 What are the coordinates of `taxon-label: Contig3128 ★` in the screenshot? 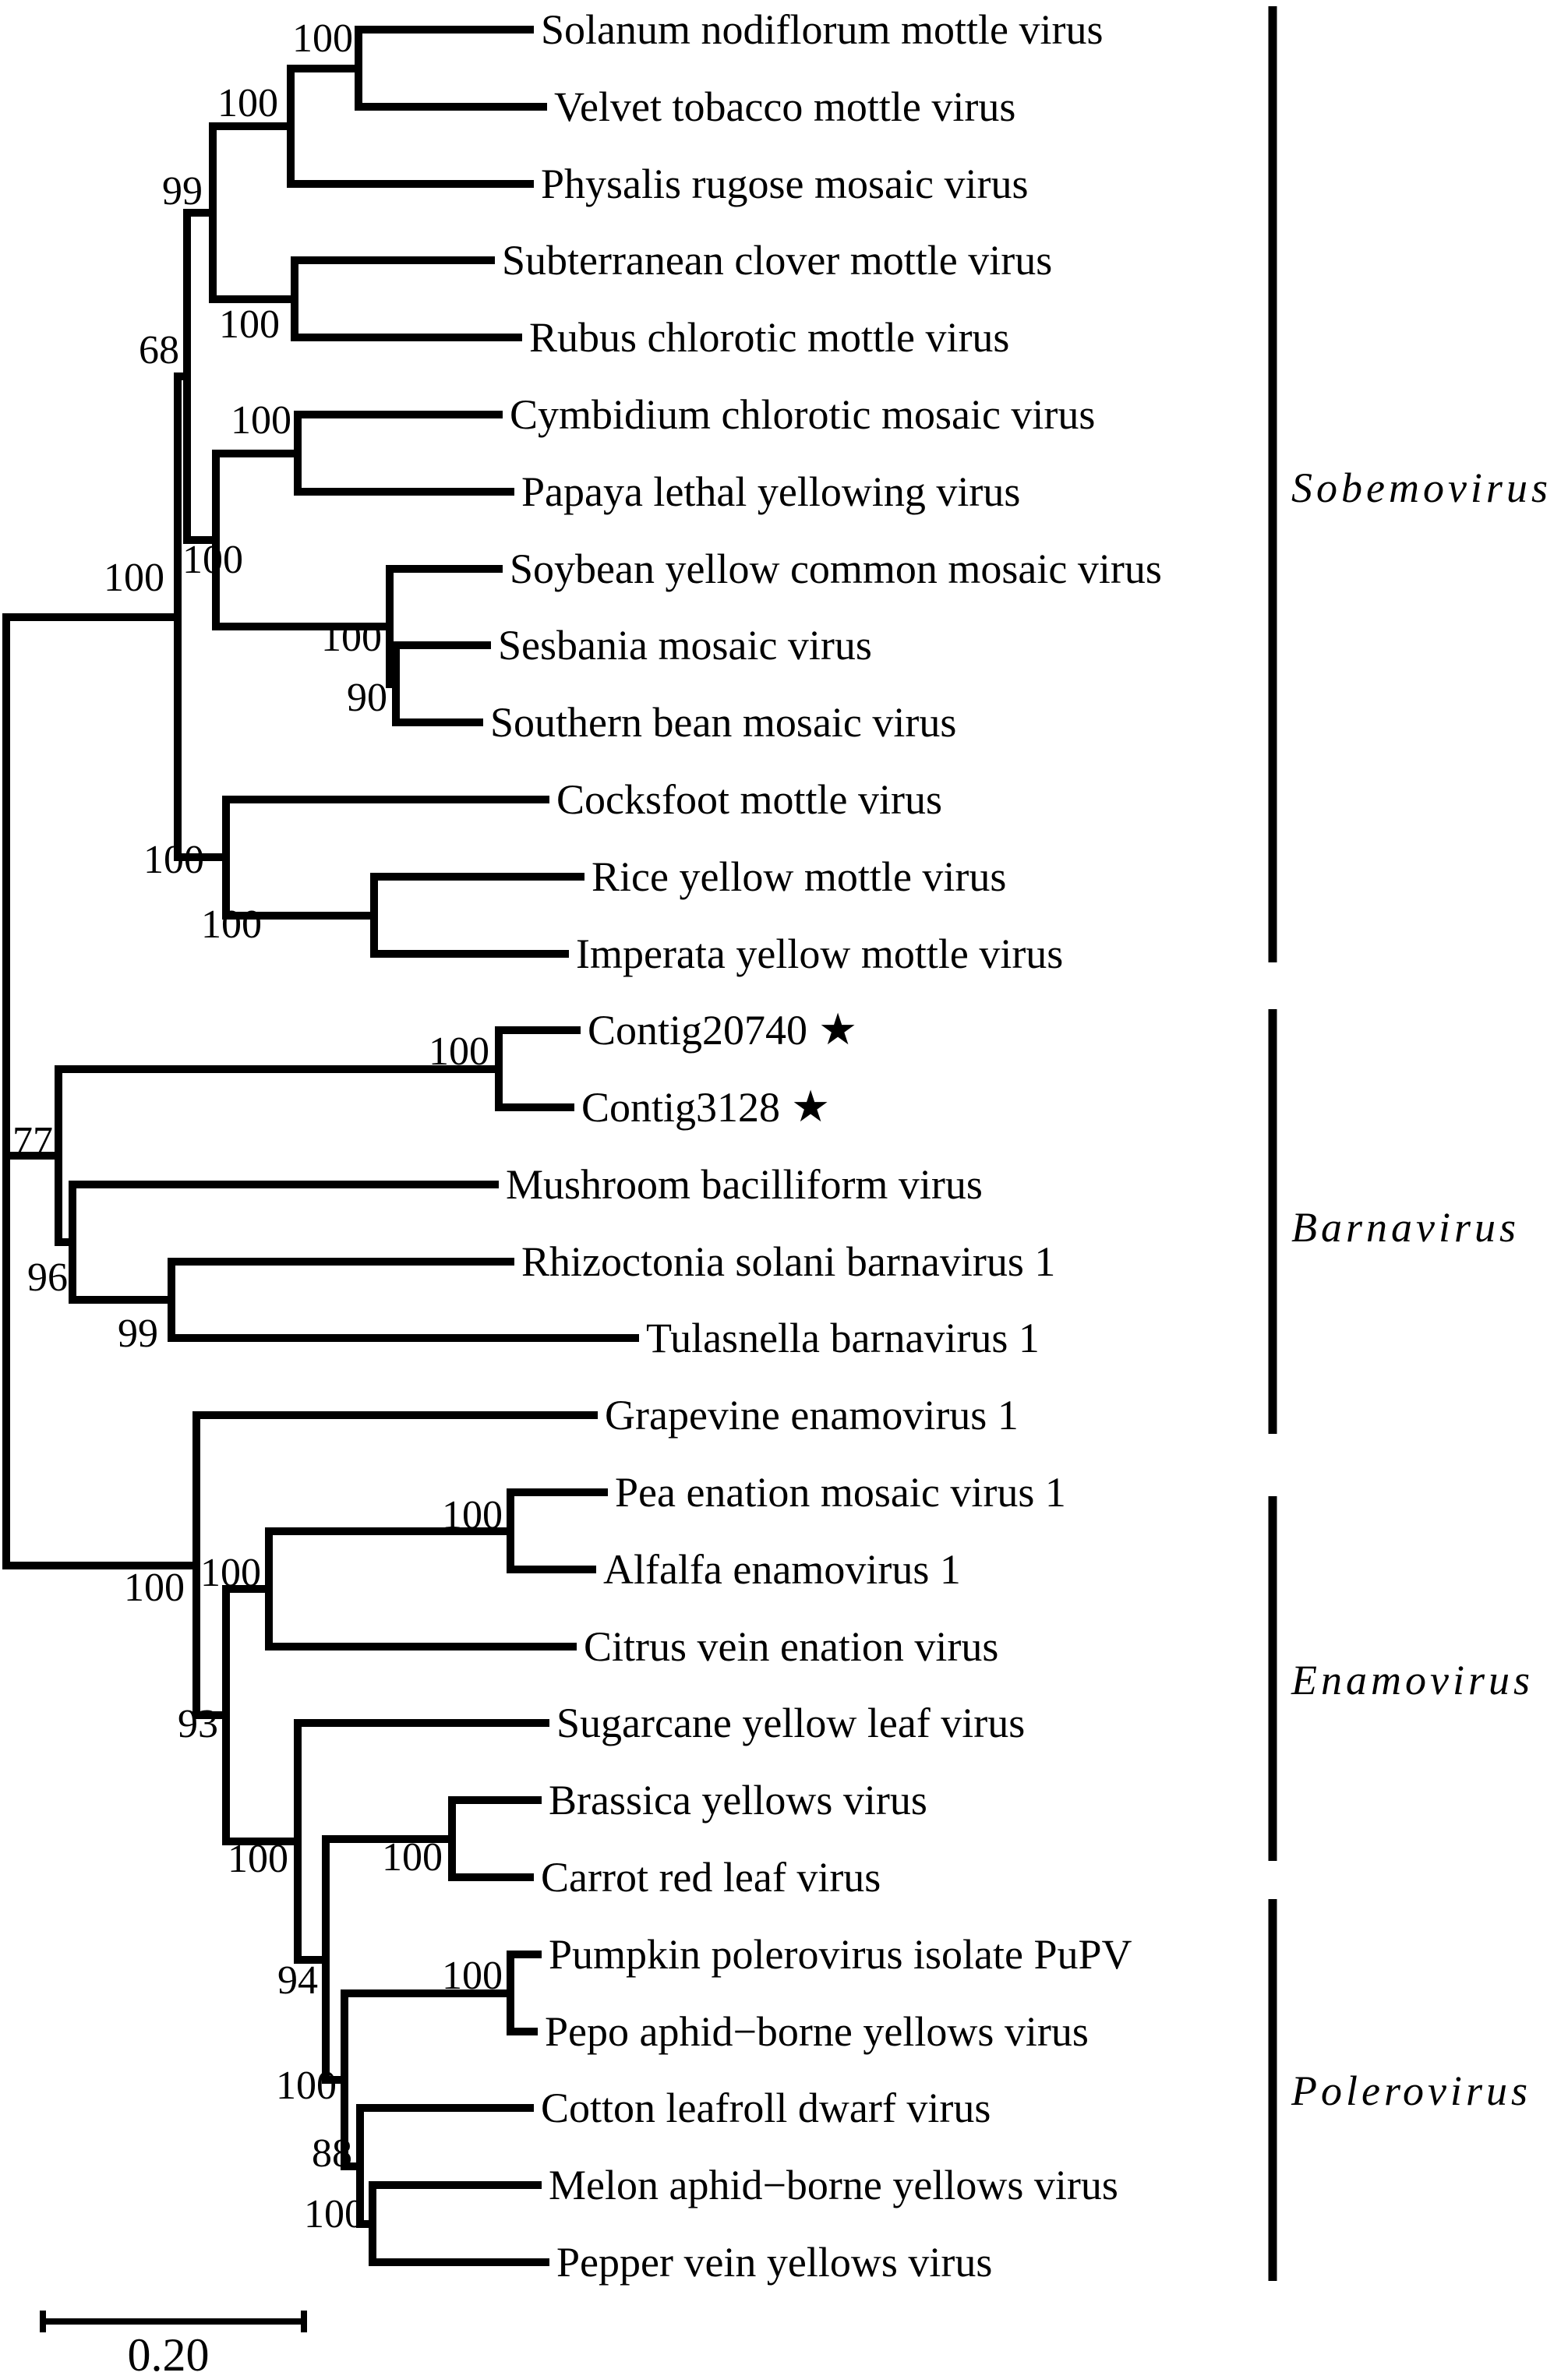 It's located at (705, 1107).